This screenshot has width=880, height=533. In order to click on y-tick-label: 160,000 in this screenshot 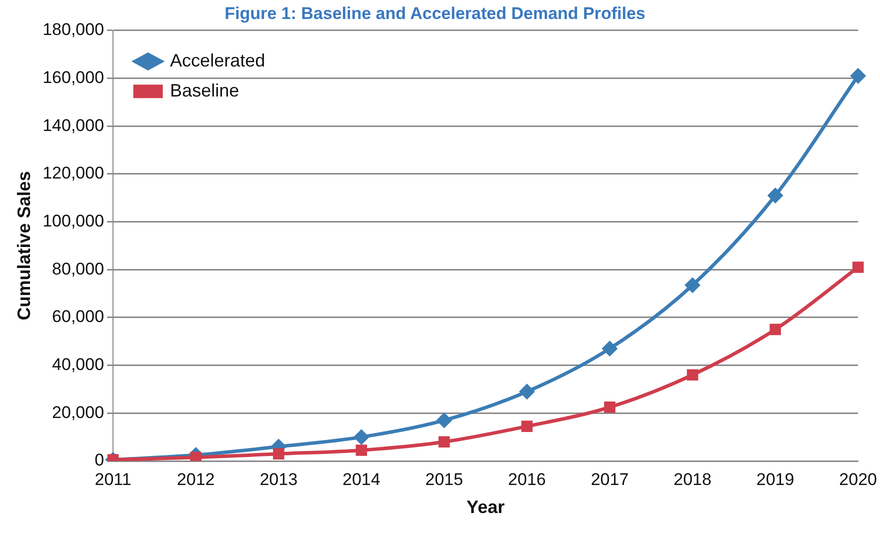, I will do `click(73, 77)`.